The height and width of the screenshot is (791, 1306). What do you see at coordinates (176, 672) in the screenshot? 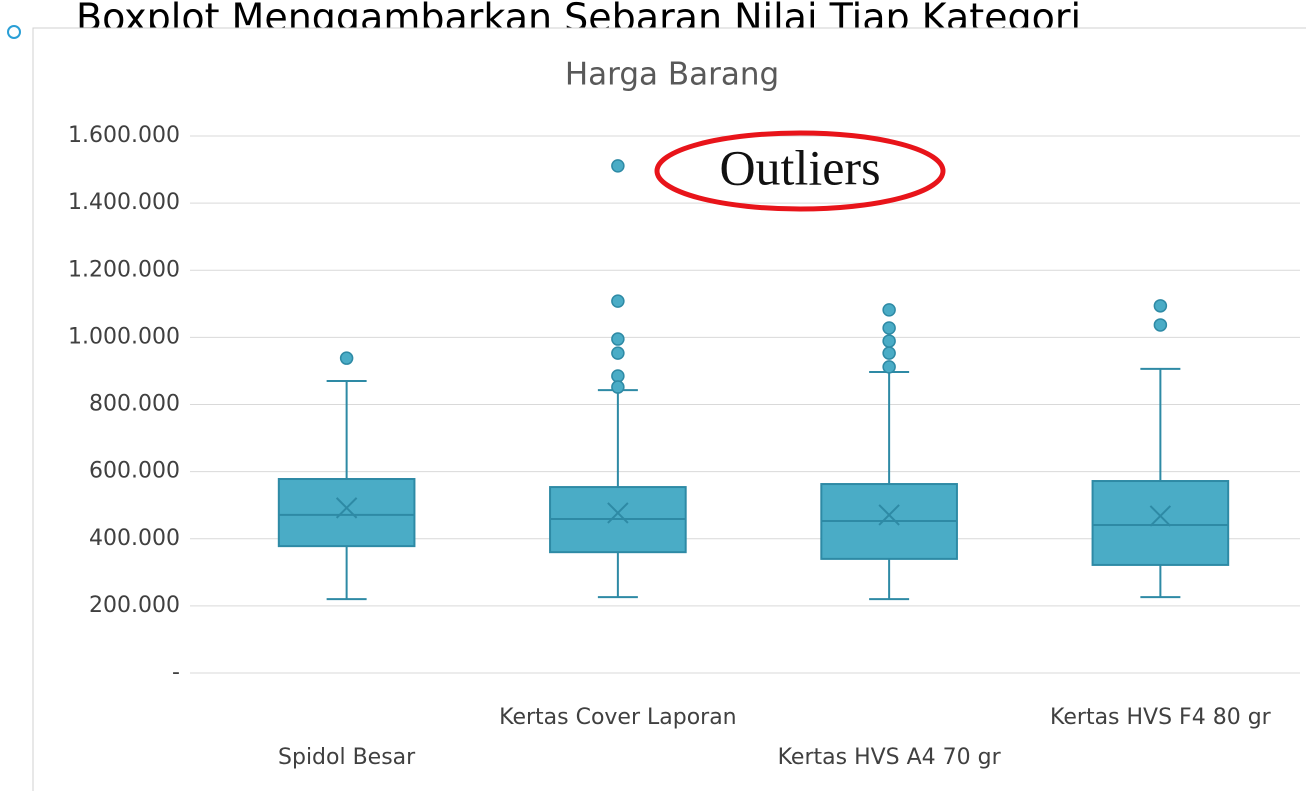
I see `y-tick-label: -` at bounding box center [176, 672].